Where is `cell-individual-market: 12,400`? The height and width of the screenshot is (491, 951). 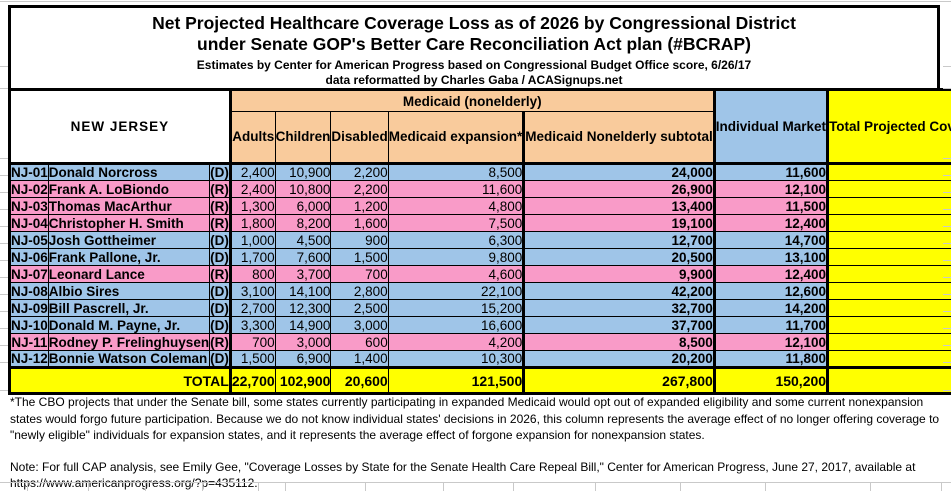
cell-individual-market: 12,400 is located at coordinates (770, 274).